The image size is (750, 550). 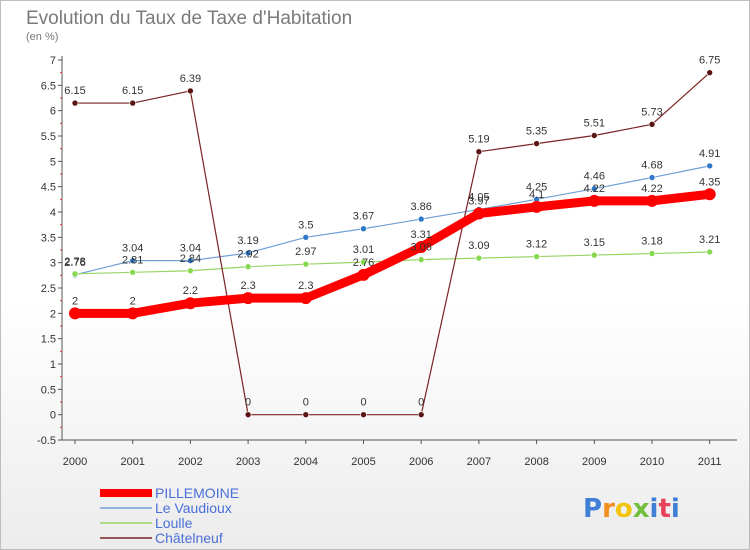 I want to click on data-label-loulle: 2.81, so click(x=132, y=260).